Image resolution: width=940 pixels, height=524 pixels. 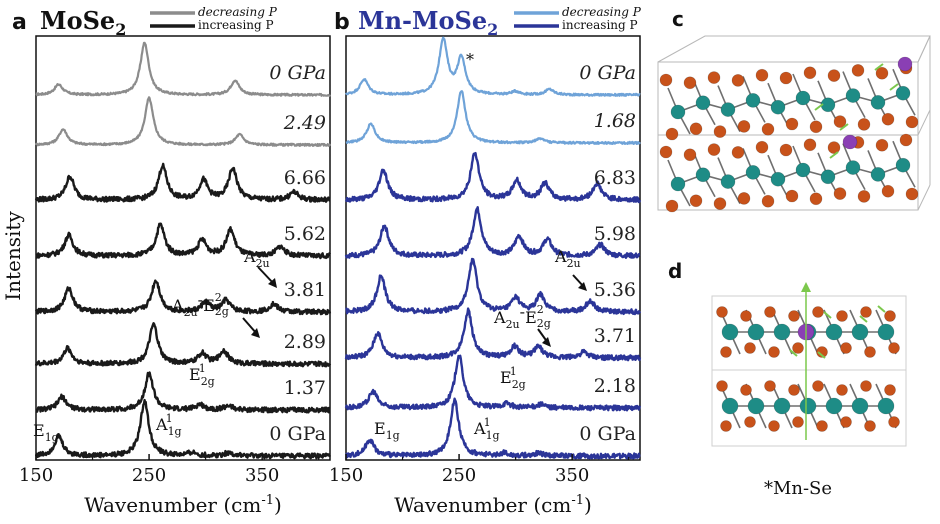 What do you see at coordinates (278, 505) in the screenshot?
I see `x-axis-label-a-close: )` at bounding box center [278, 505].